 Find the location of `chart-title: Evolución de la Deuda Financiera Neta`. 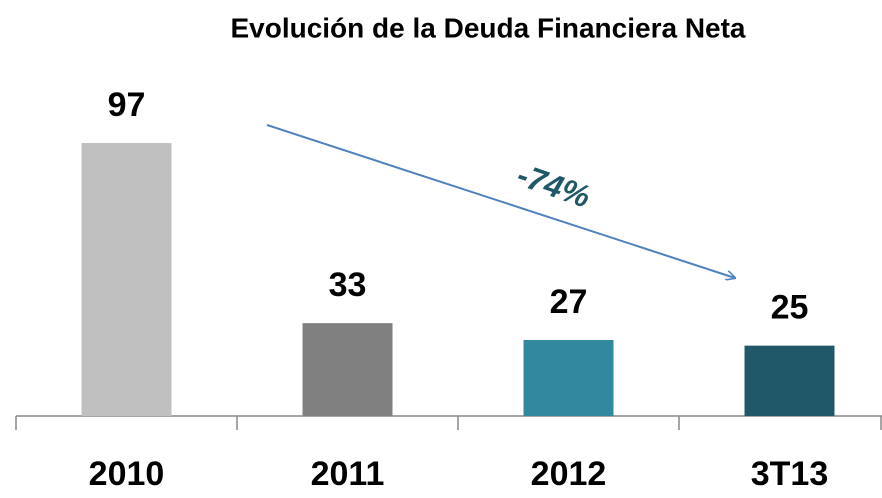

chart-title: Evolución de la Deuda Financiera Neta is located at coordinates (487, 27).